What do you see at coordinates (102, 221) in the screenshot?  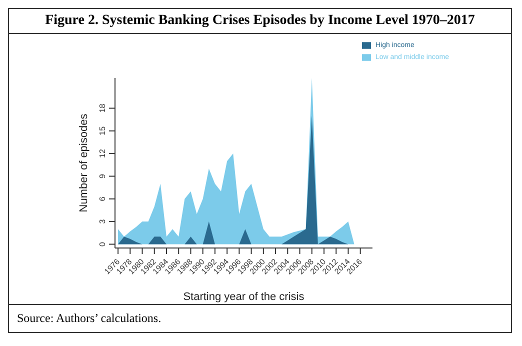 I see `y-tick-label: 3` at bounding box center [102, 221].